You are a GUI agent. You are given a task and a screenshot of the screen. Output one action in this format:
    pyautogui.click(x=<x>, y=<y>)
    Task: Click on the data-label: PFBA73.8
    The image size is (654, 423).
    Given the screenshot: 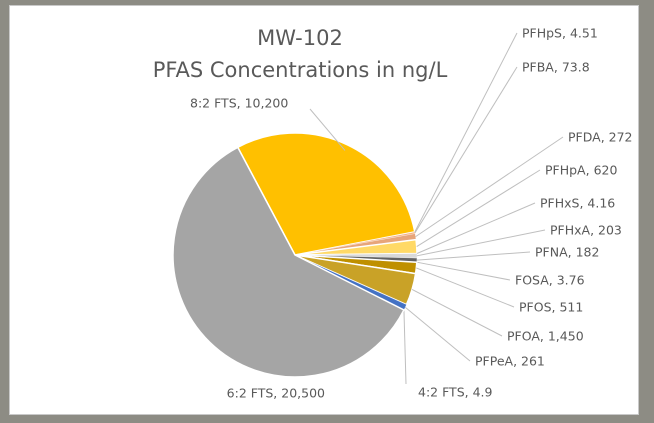 What is the action you would take?
    pyautogui.click(x=556, y=67)
    